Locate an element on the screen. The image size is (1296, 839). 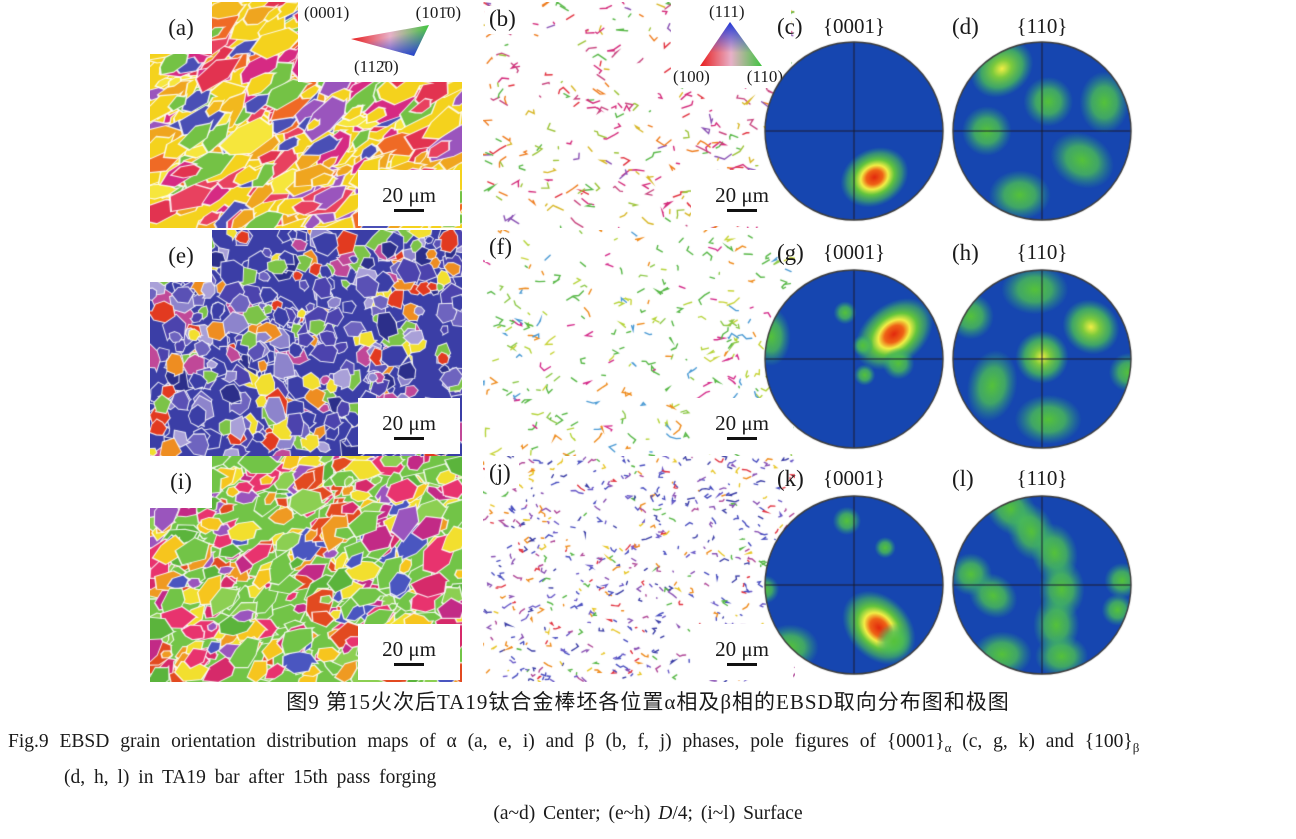
legend-label-0001: (0001) is located at coordinates (327, 12).